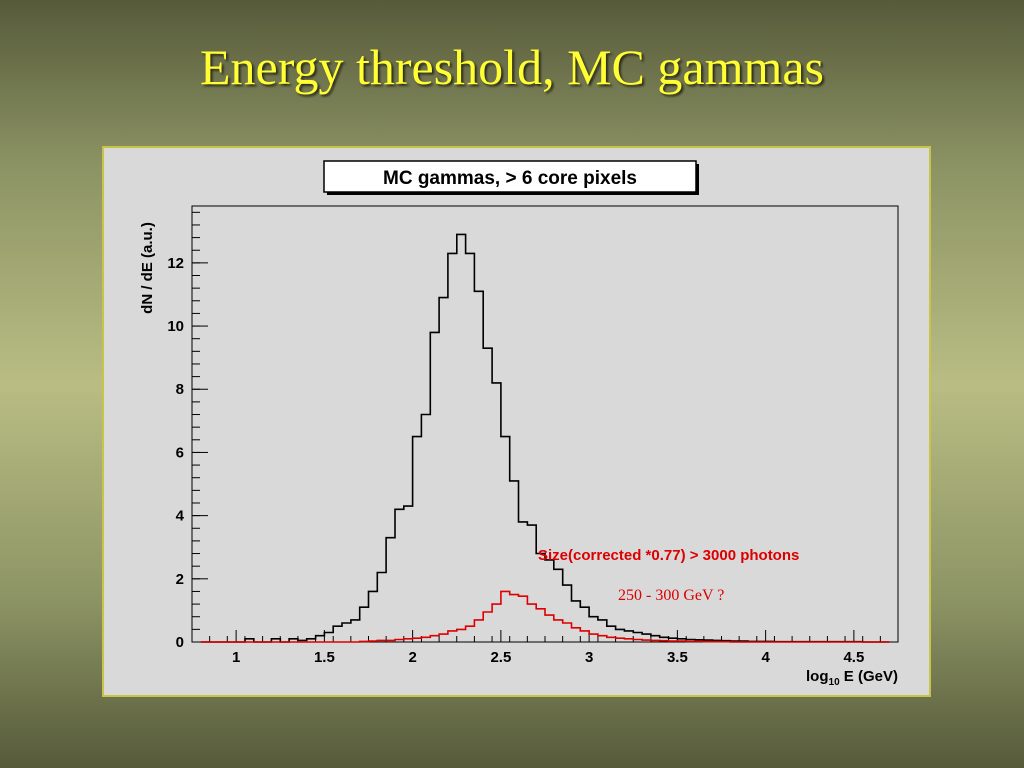 The height and width of the screenshot is (768, 1024). Describe the element at coordinates (180, 642) in the screenshot. I see `y-tick-label: 0` at that location.